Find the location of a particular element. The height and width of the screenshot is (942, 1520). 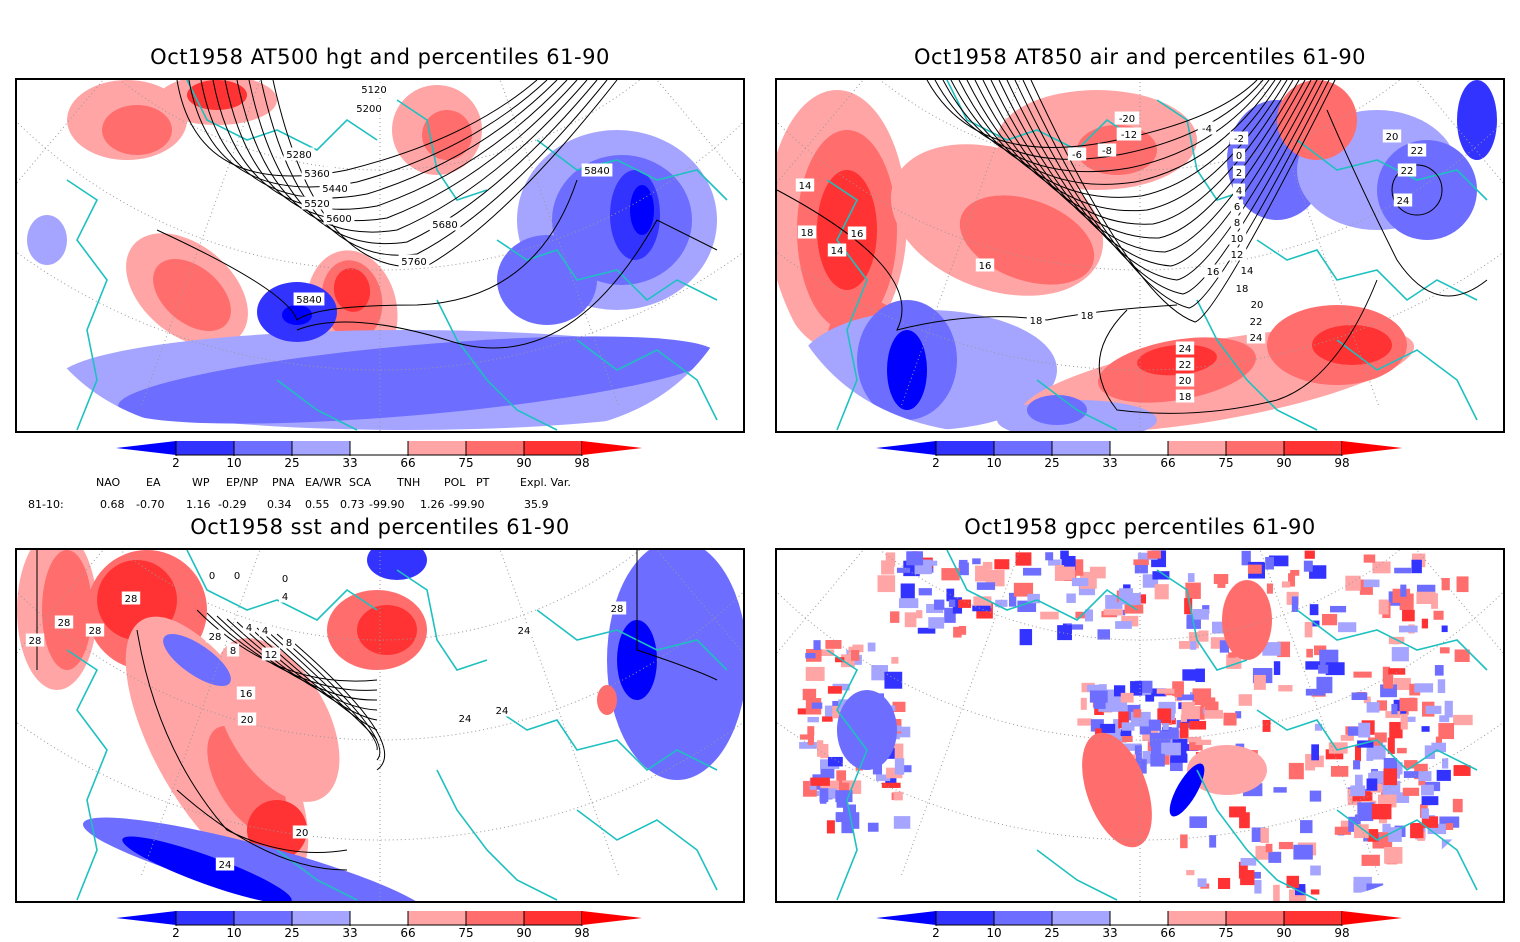

svg-text: 12 is located at coordinates (1237, 255).